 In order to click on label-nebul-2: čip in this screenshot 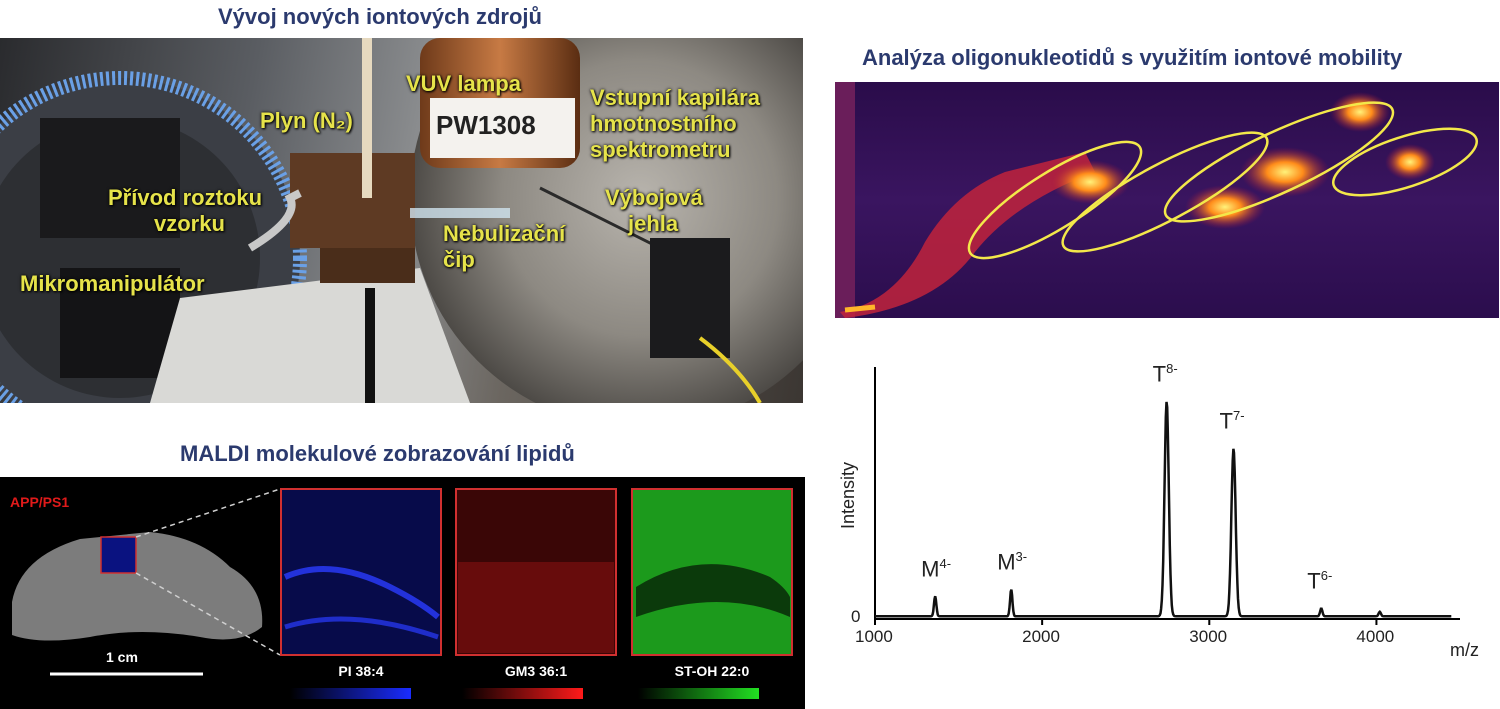, I will do `click(459, 259)`.